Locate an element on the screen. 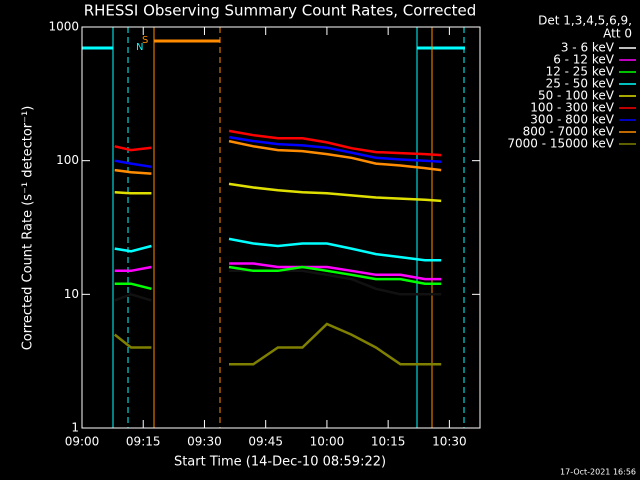 This screenshot has height=480, width=640. legend-label: 50 - 100 keV is located at coordinates (576, 96).